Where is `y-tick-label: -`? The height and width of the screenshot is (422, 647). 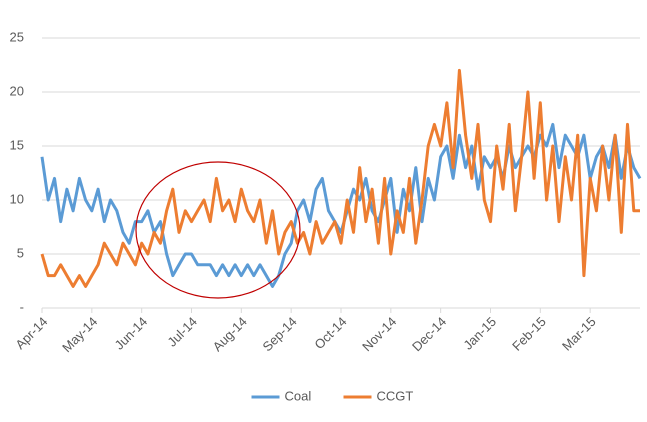 y-tick-label: - is located at coordinates (22, 306).